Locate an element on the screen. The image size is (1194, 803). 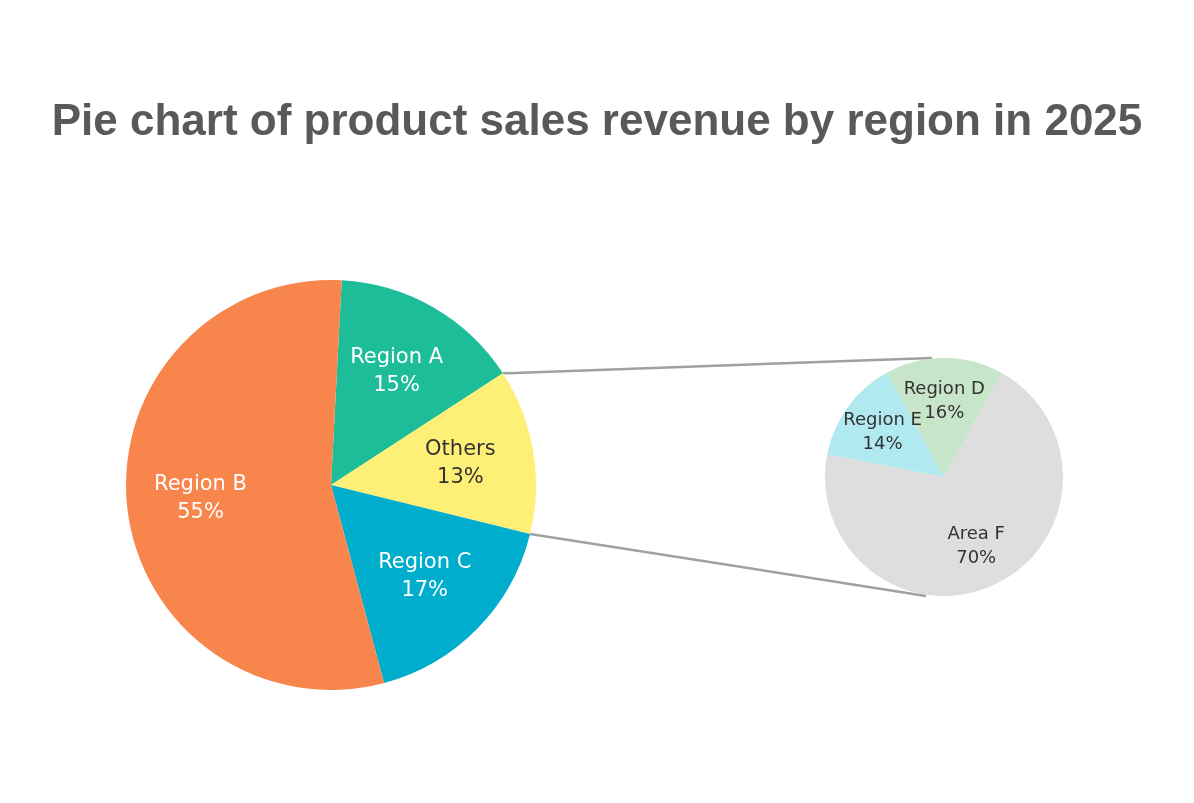
chart-title: Pie chart of product sales revenue by region in 2025 is located at coordinates (597, 120).